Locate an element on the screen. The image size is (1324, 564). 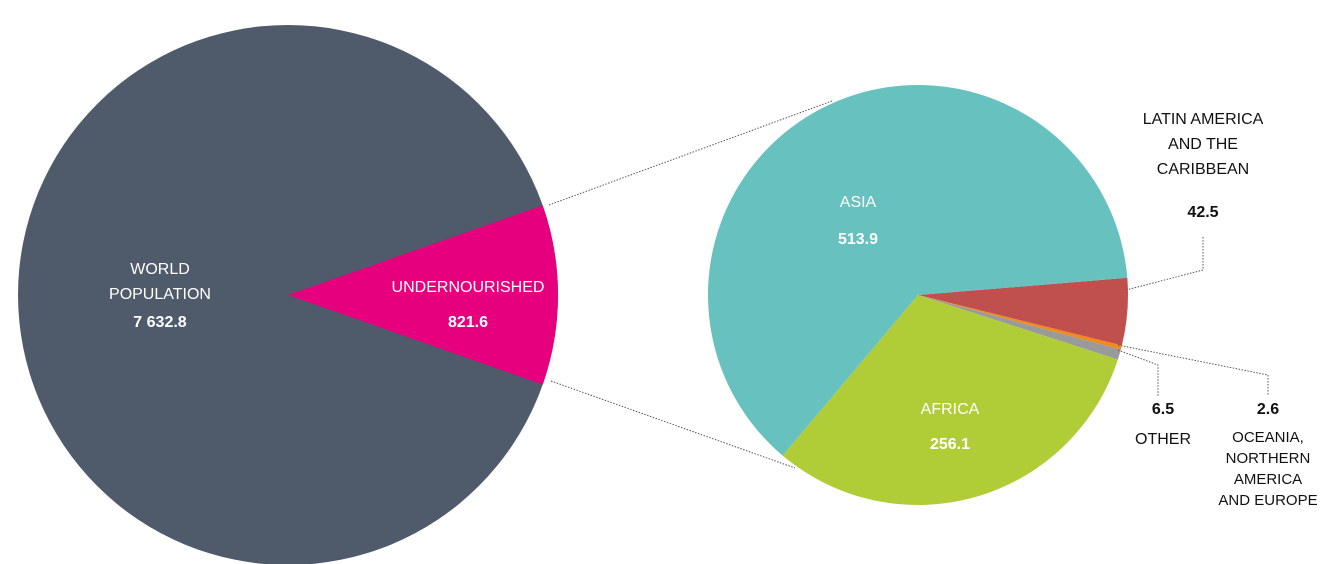
value-label: 6.5 is located at coordinates (1163, 409).